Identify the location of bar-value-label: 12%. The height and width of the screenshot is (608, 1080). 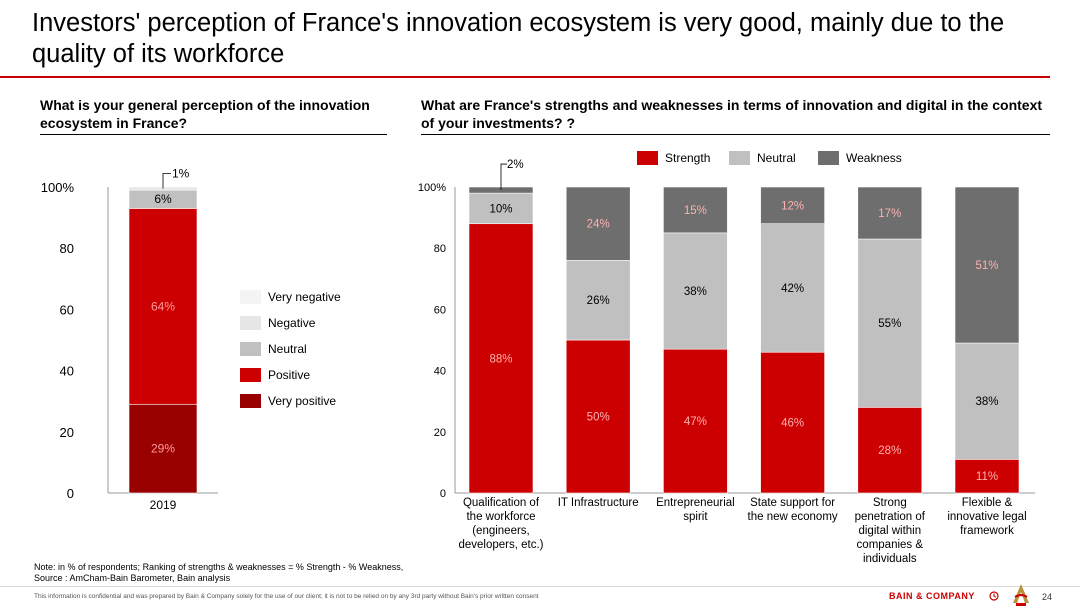
(792, 206).